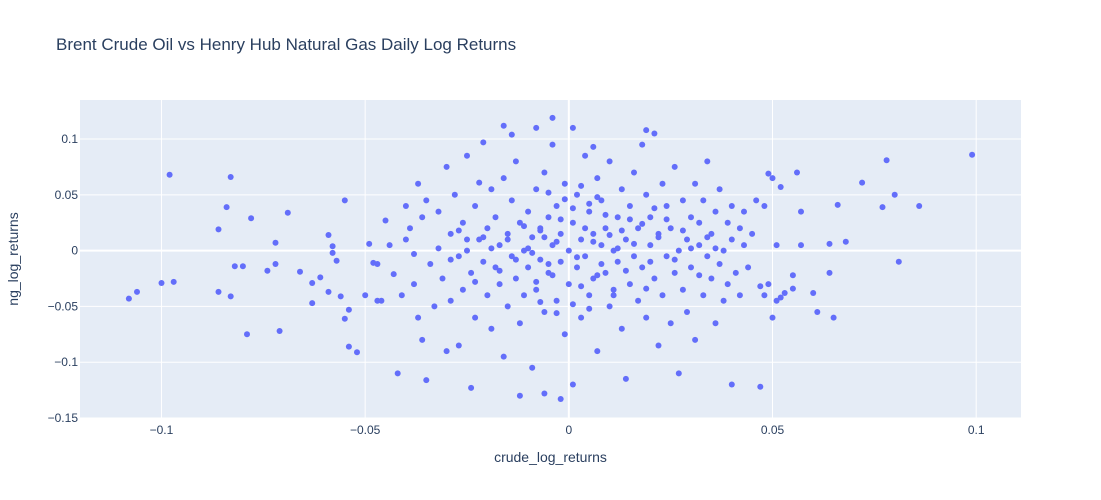 This screenshot has width=1101, height=500. What do you see at coordinates (63, 306) in the screenshot?
I see `y-tick-label: −0.05` at bounding box center [63, 306].